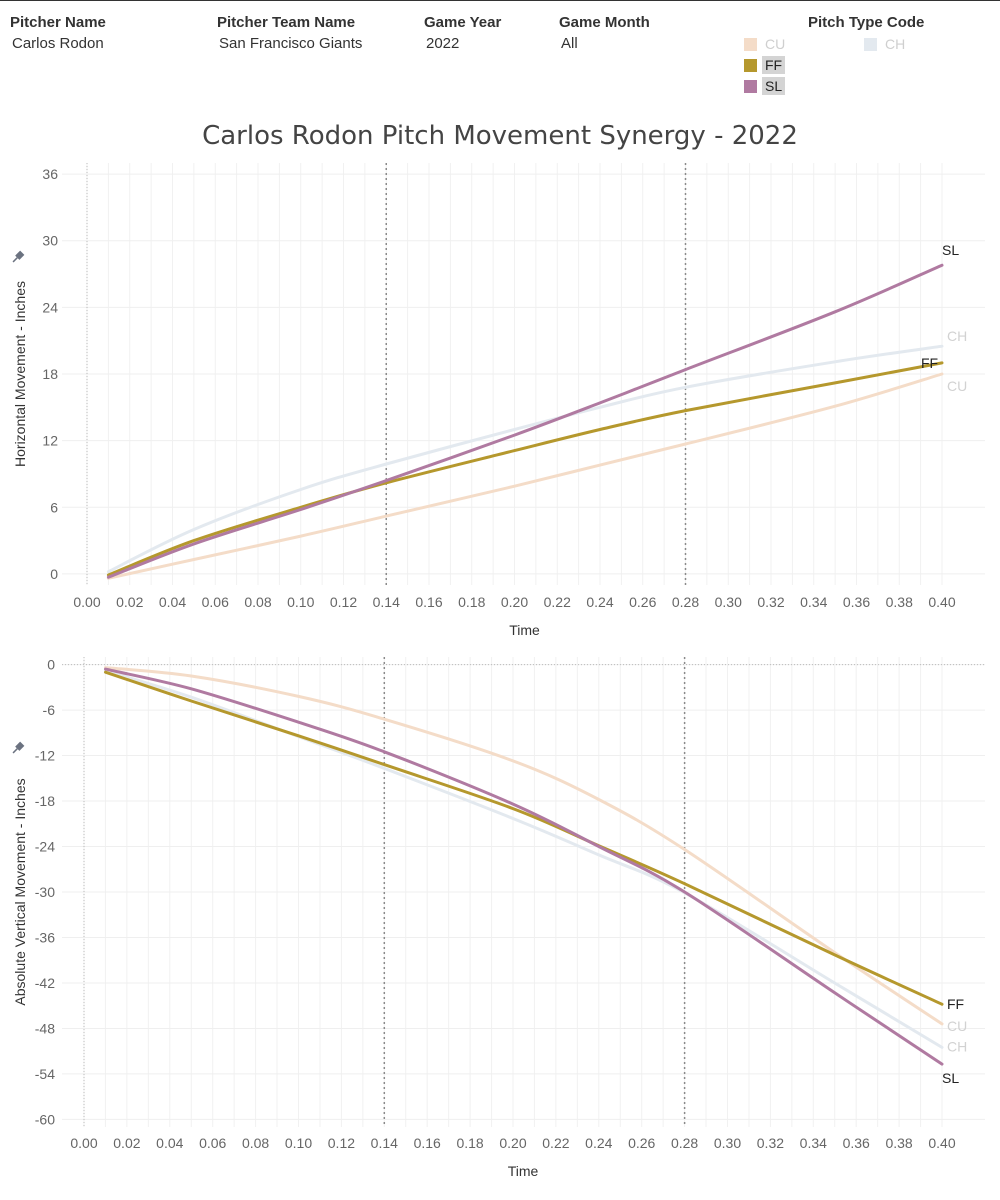 The image size is (1000, 1200). Describe the element at coordinates (428, 602) in the screenshot. I see `x-tick-label: 0.16` at that location.